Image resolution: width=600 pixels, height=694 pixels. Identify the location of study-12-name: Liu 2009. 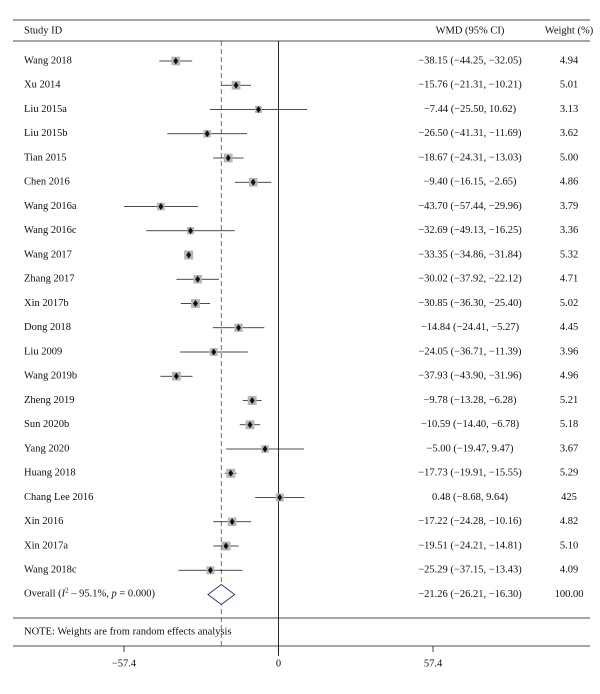
(43, 351).